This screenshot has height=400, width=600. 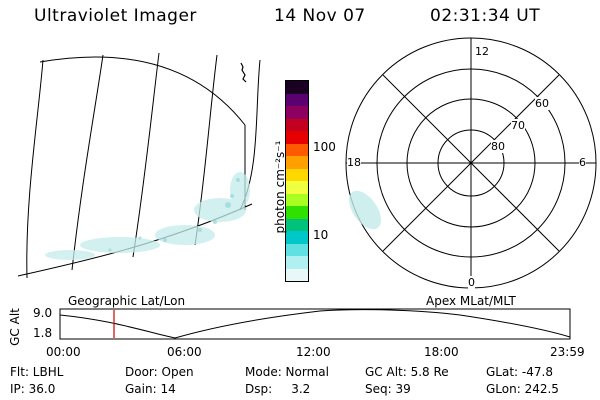 I want to click on lat-label-70: 70, so click(x=518, y=125).